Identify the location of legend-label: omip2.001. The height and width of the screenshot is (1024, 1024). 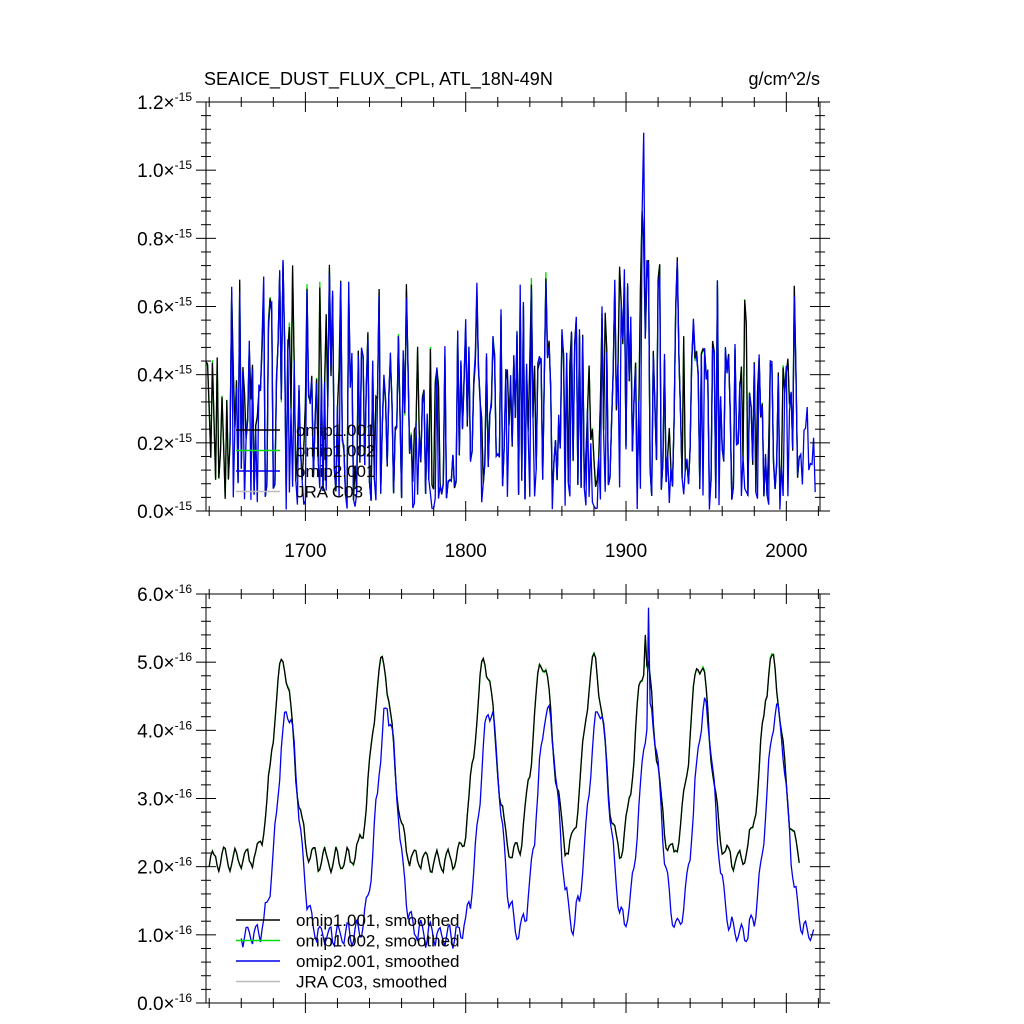
(335, 471).